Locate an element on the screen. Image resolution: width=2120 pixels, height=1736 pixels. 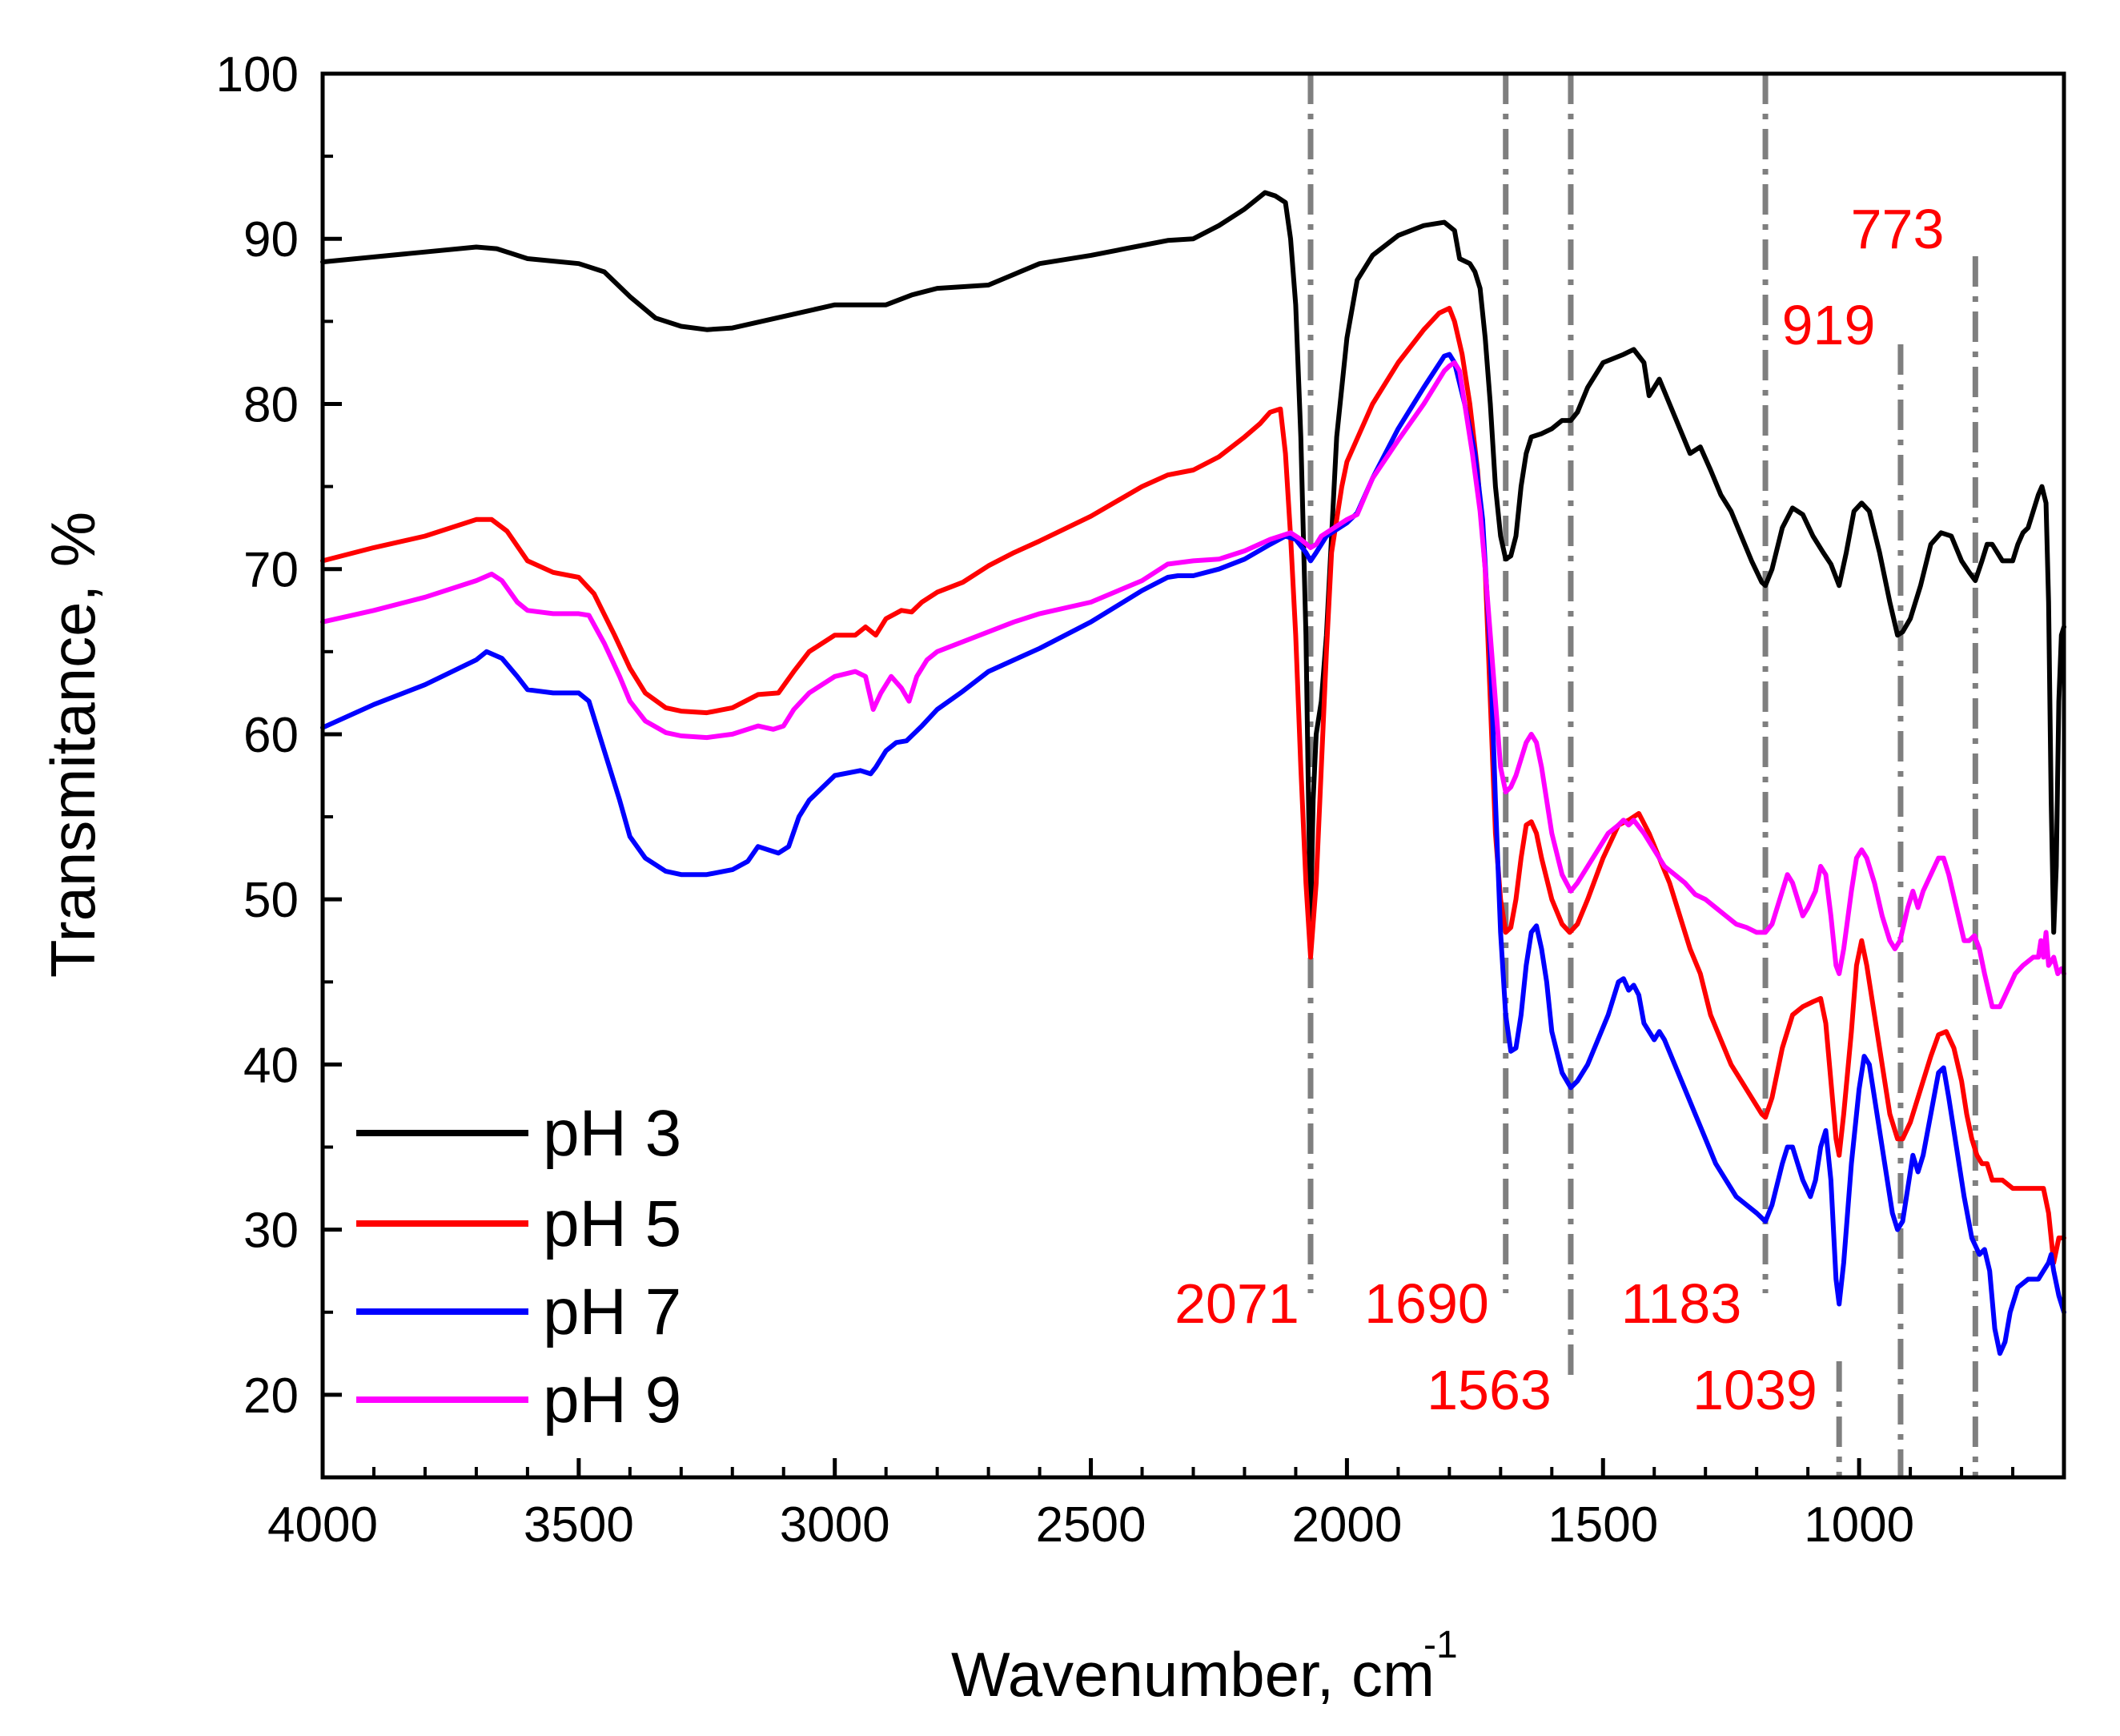
legend-label: pH 9 is located at coordinates (612, 1400).